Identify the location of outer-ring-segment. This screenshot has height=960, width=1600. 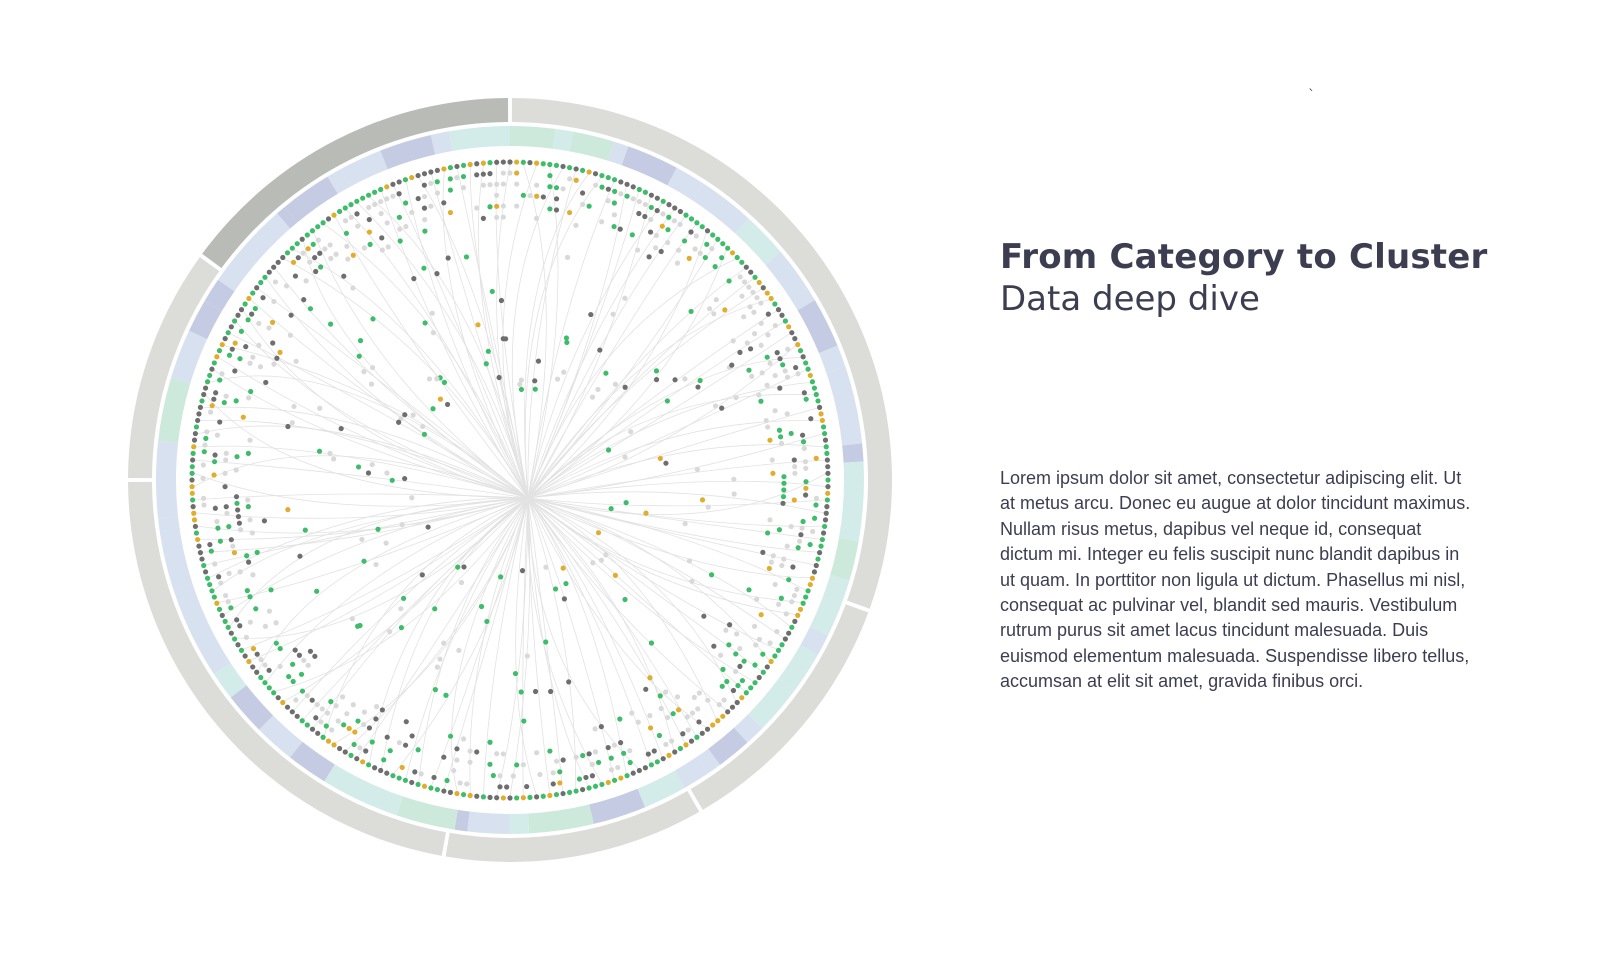
(355, 183).